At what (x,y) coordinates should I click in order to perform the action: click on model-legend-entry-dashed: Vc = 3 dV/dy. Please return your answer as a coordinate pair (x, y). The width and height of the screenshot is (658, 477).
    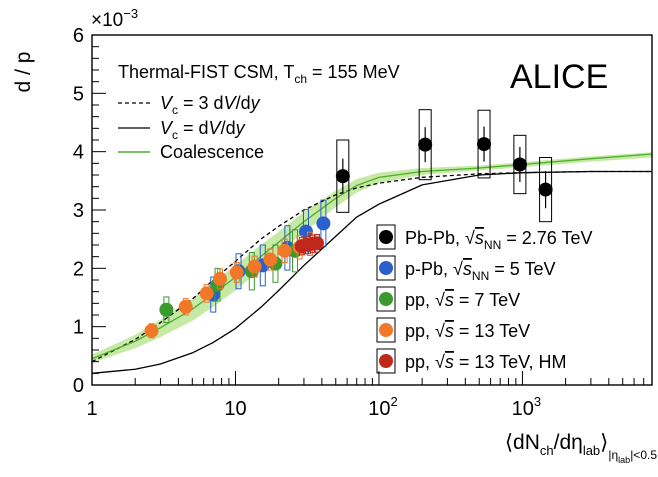
    Looking at the image, I should click on (189, 105).